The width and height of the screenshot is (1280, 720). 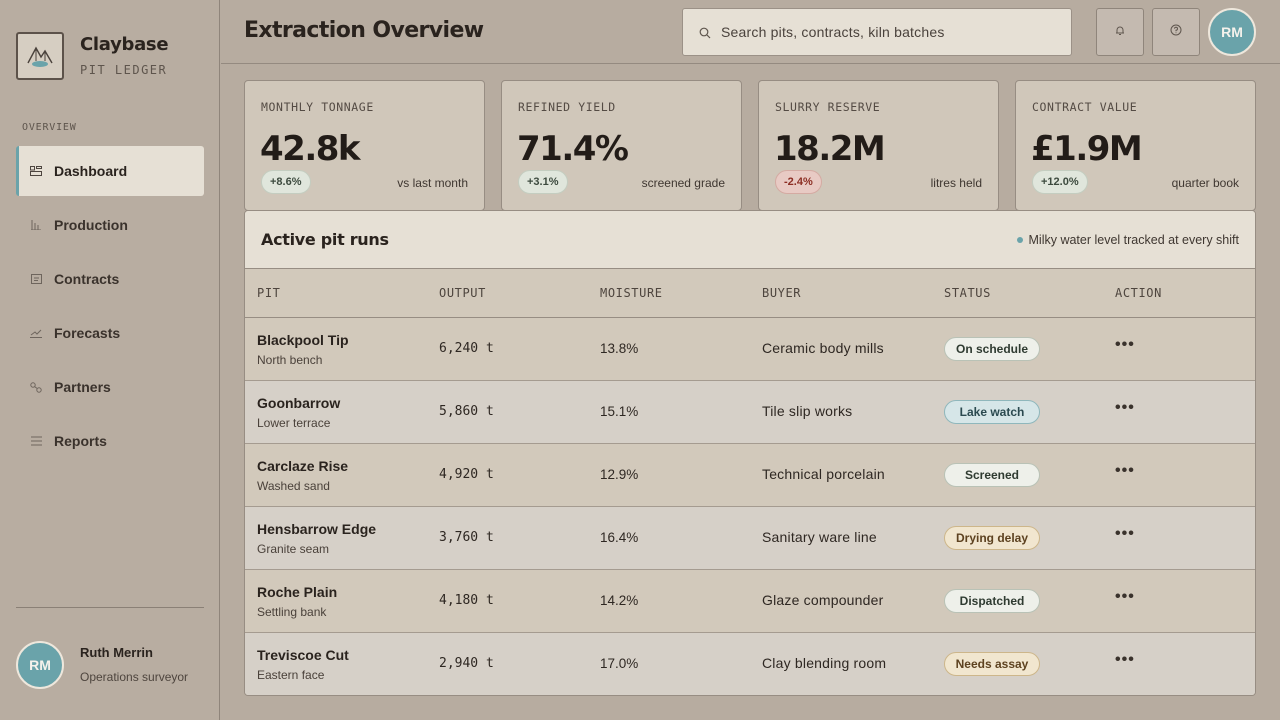 What do you see at coordinates (828, 107) in the screenshot?
I see `kpi-label: SLURRY RESERVE` at bounding box center [828, 107].